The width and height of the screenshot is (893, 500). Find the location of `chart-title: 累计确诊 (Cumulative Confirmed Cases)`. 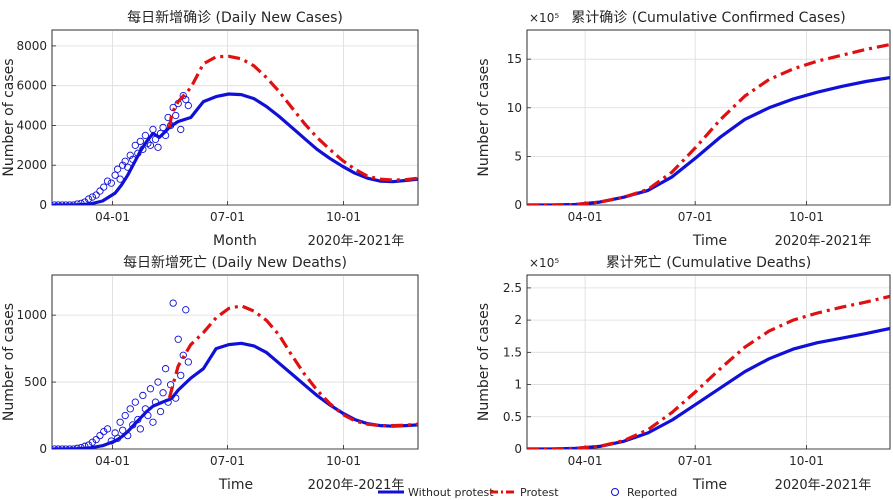

chart-title: 累计确诊 (Cumulative Confirmed Cases) is located at coordinates (708, 18).